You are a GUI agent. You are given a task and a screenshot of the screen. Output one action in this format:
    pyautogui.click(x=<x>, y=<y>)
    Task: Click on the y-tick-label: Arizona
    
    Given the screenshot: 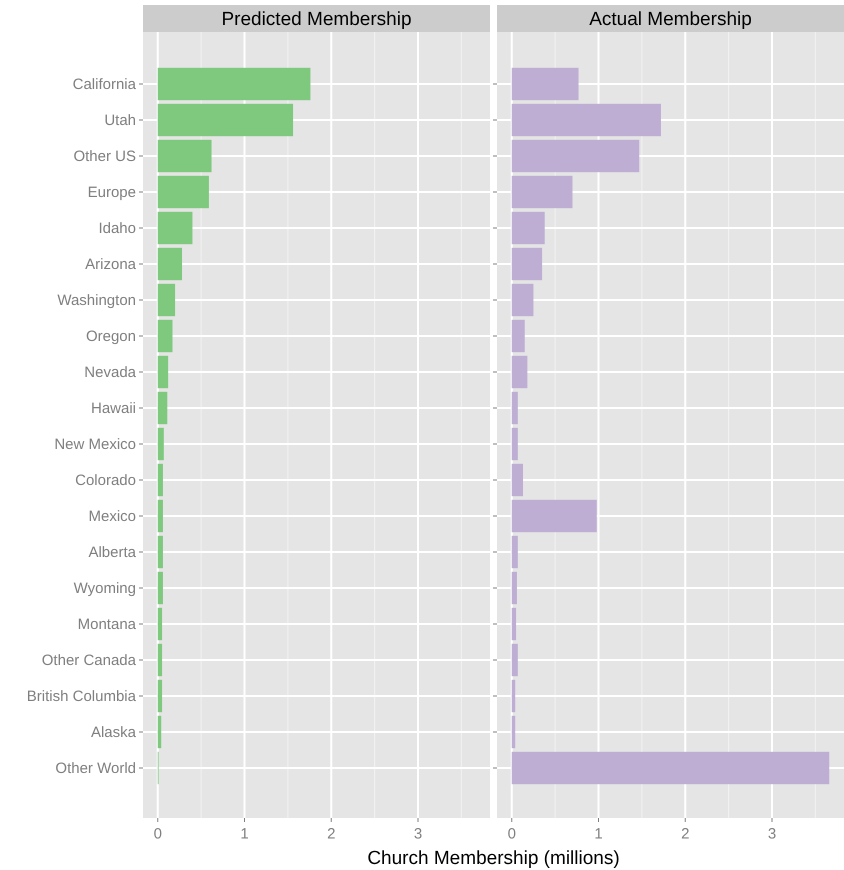 What is the action you would take?
    pyautogui.click(x=111, y=264)
    